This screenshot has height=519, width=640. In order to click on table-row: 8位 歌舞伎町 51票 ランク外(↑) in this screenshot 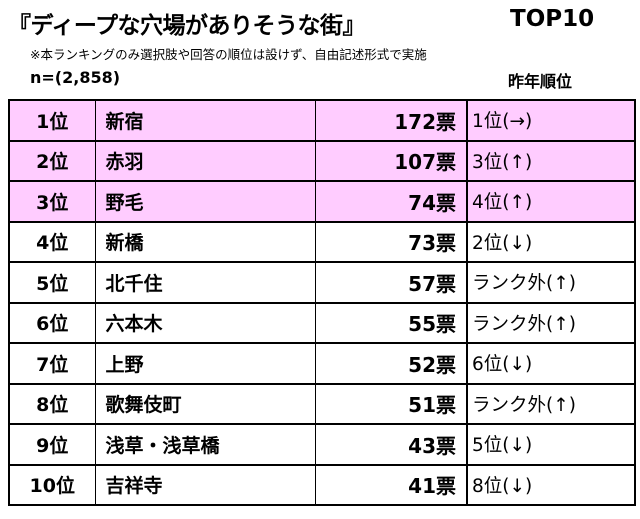, I will do `click(322, 404)`.